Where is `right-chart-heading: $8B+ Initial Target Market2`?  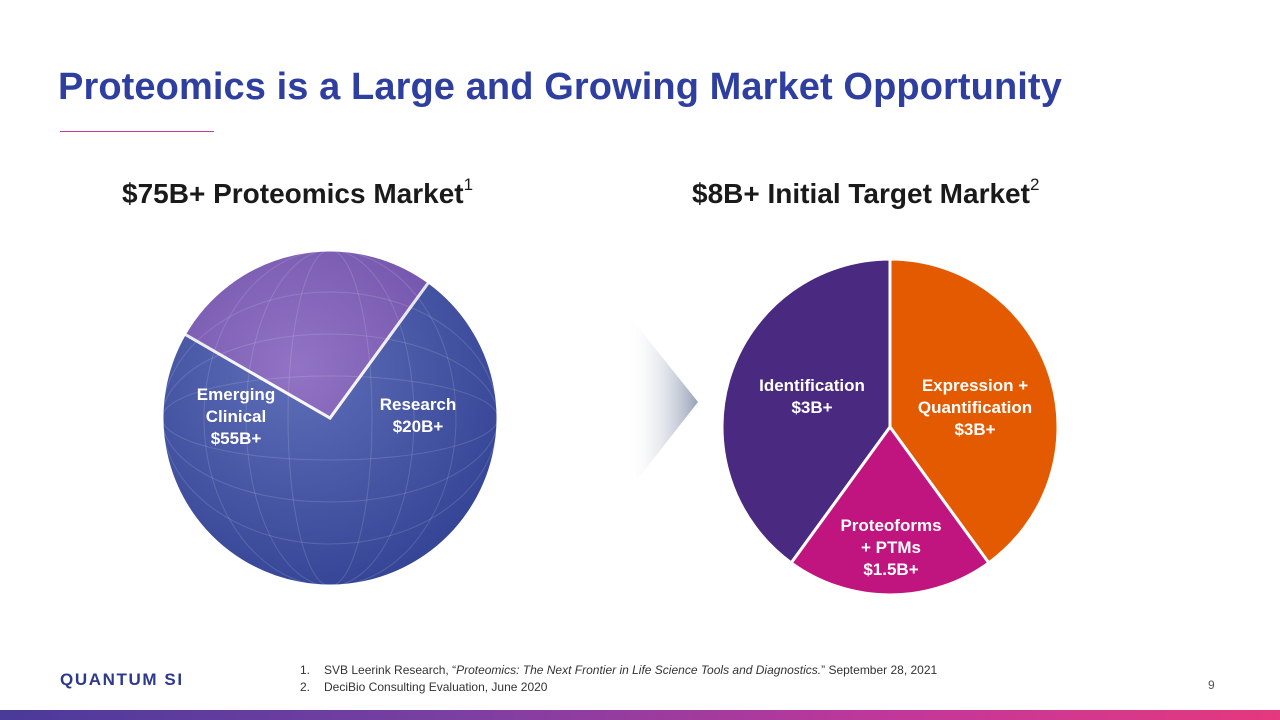
right-chart-heading: $8B+ Initial Target Market2 is located at coordinates (866, 192).